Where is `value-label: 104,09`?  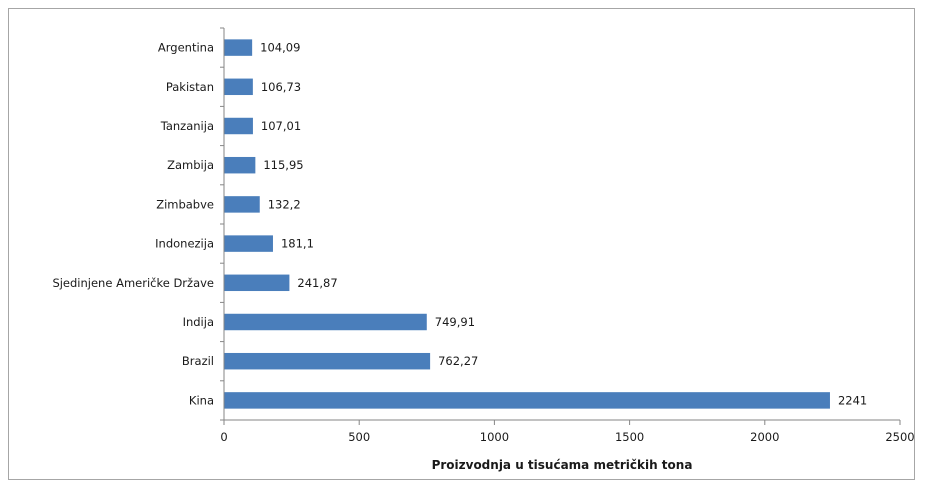
value-label: 104,09 is located at coordinates (280, 48).